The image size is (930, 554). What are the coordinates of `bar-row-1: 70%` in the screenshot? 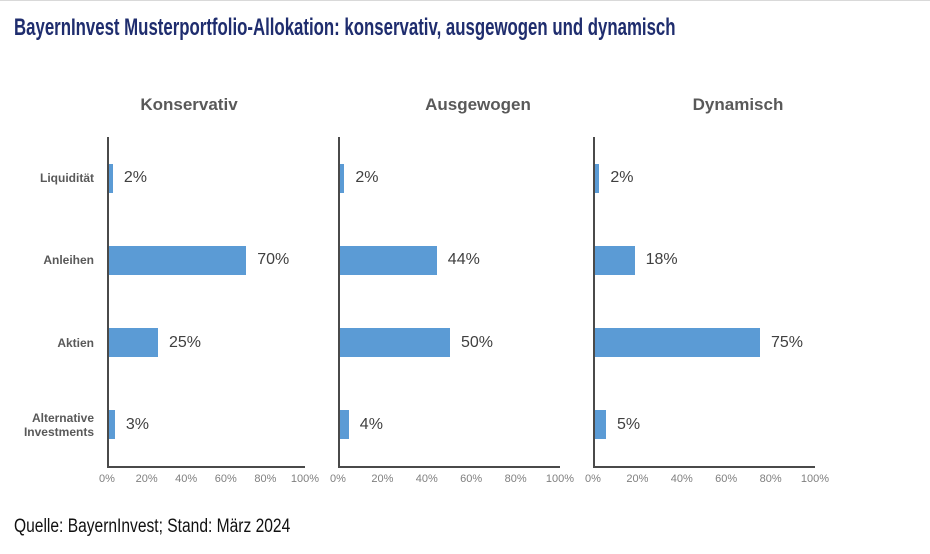 It's located at (207, 260).